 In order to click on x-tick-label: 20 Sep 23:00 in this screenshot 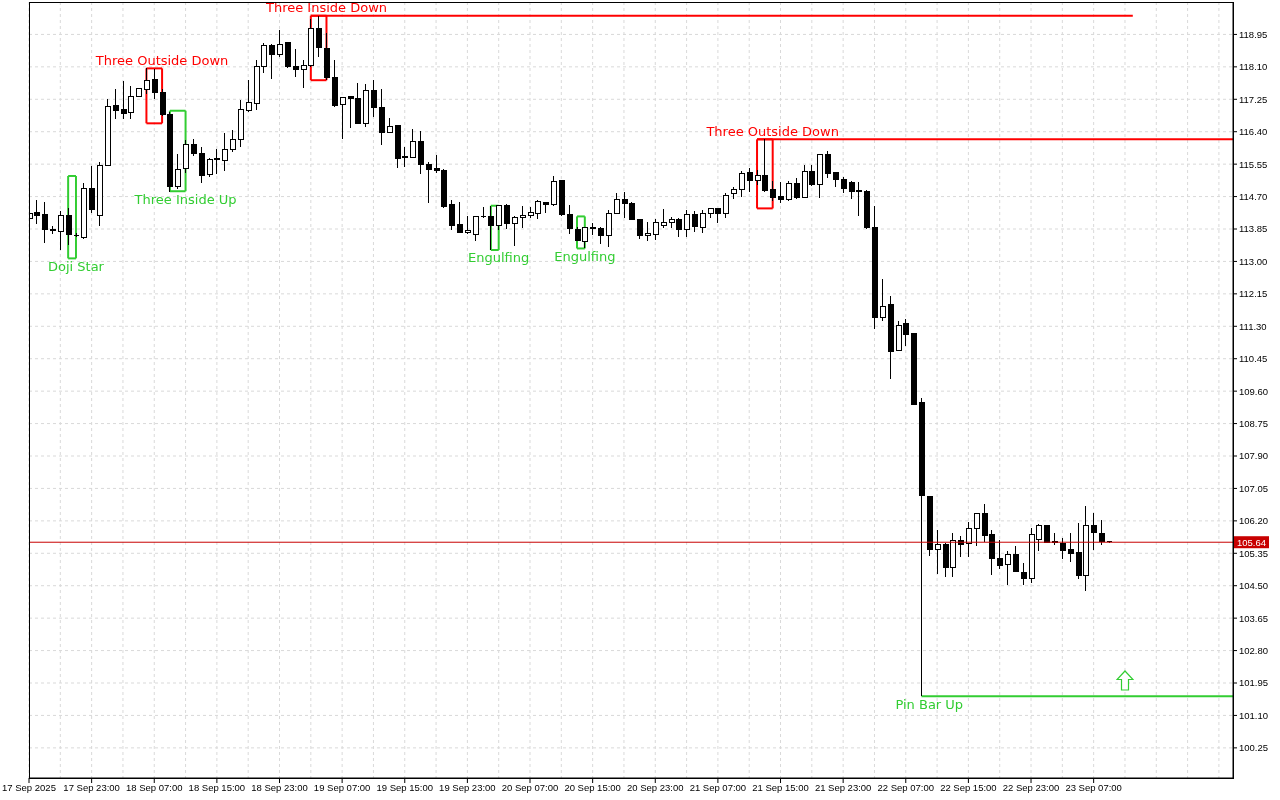, I will do `click(655, 787)`.